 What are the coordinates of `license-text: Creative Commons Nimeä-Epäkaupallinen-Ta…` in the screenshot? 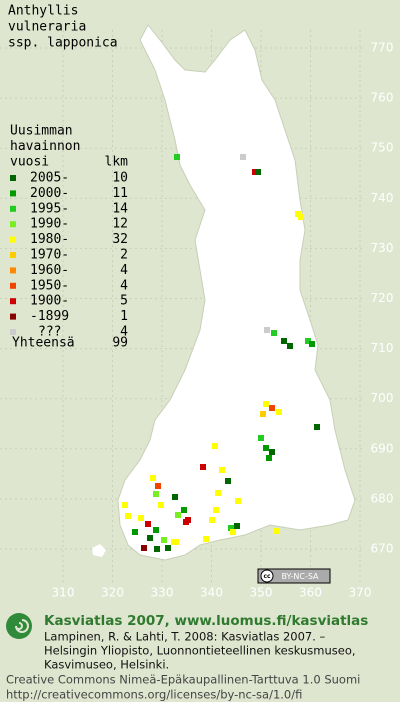 It's located at (183, 680).